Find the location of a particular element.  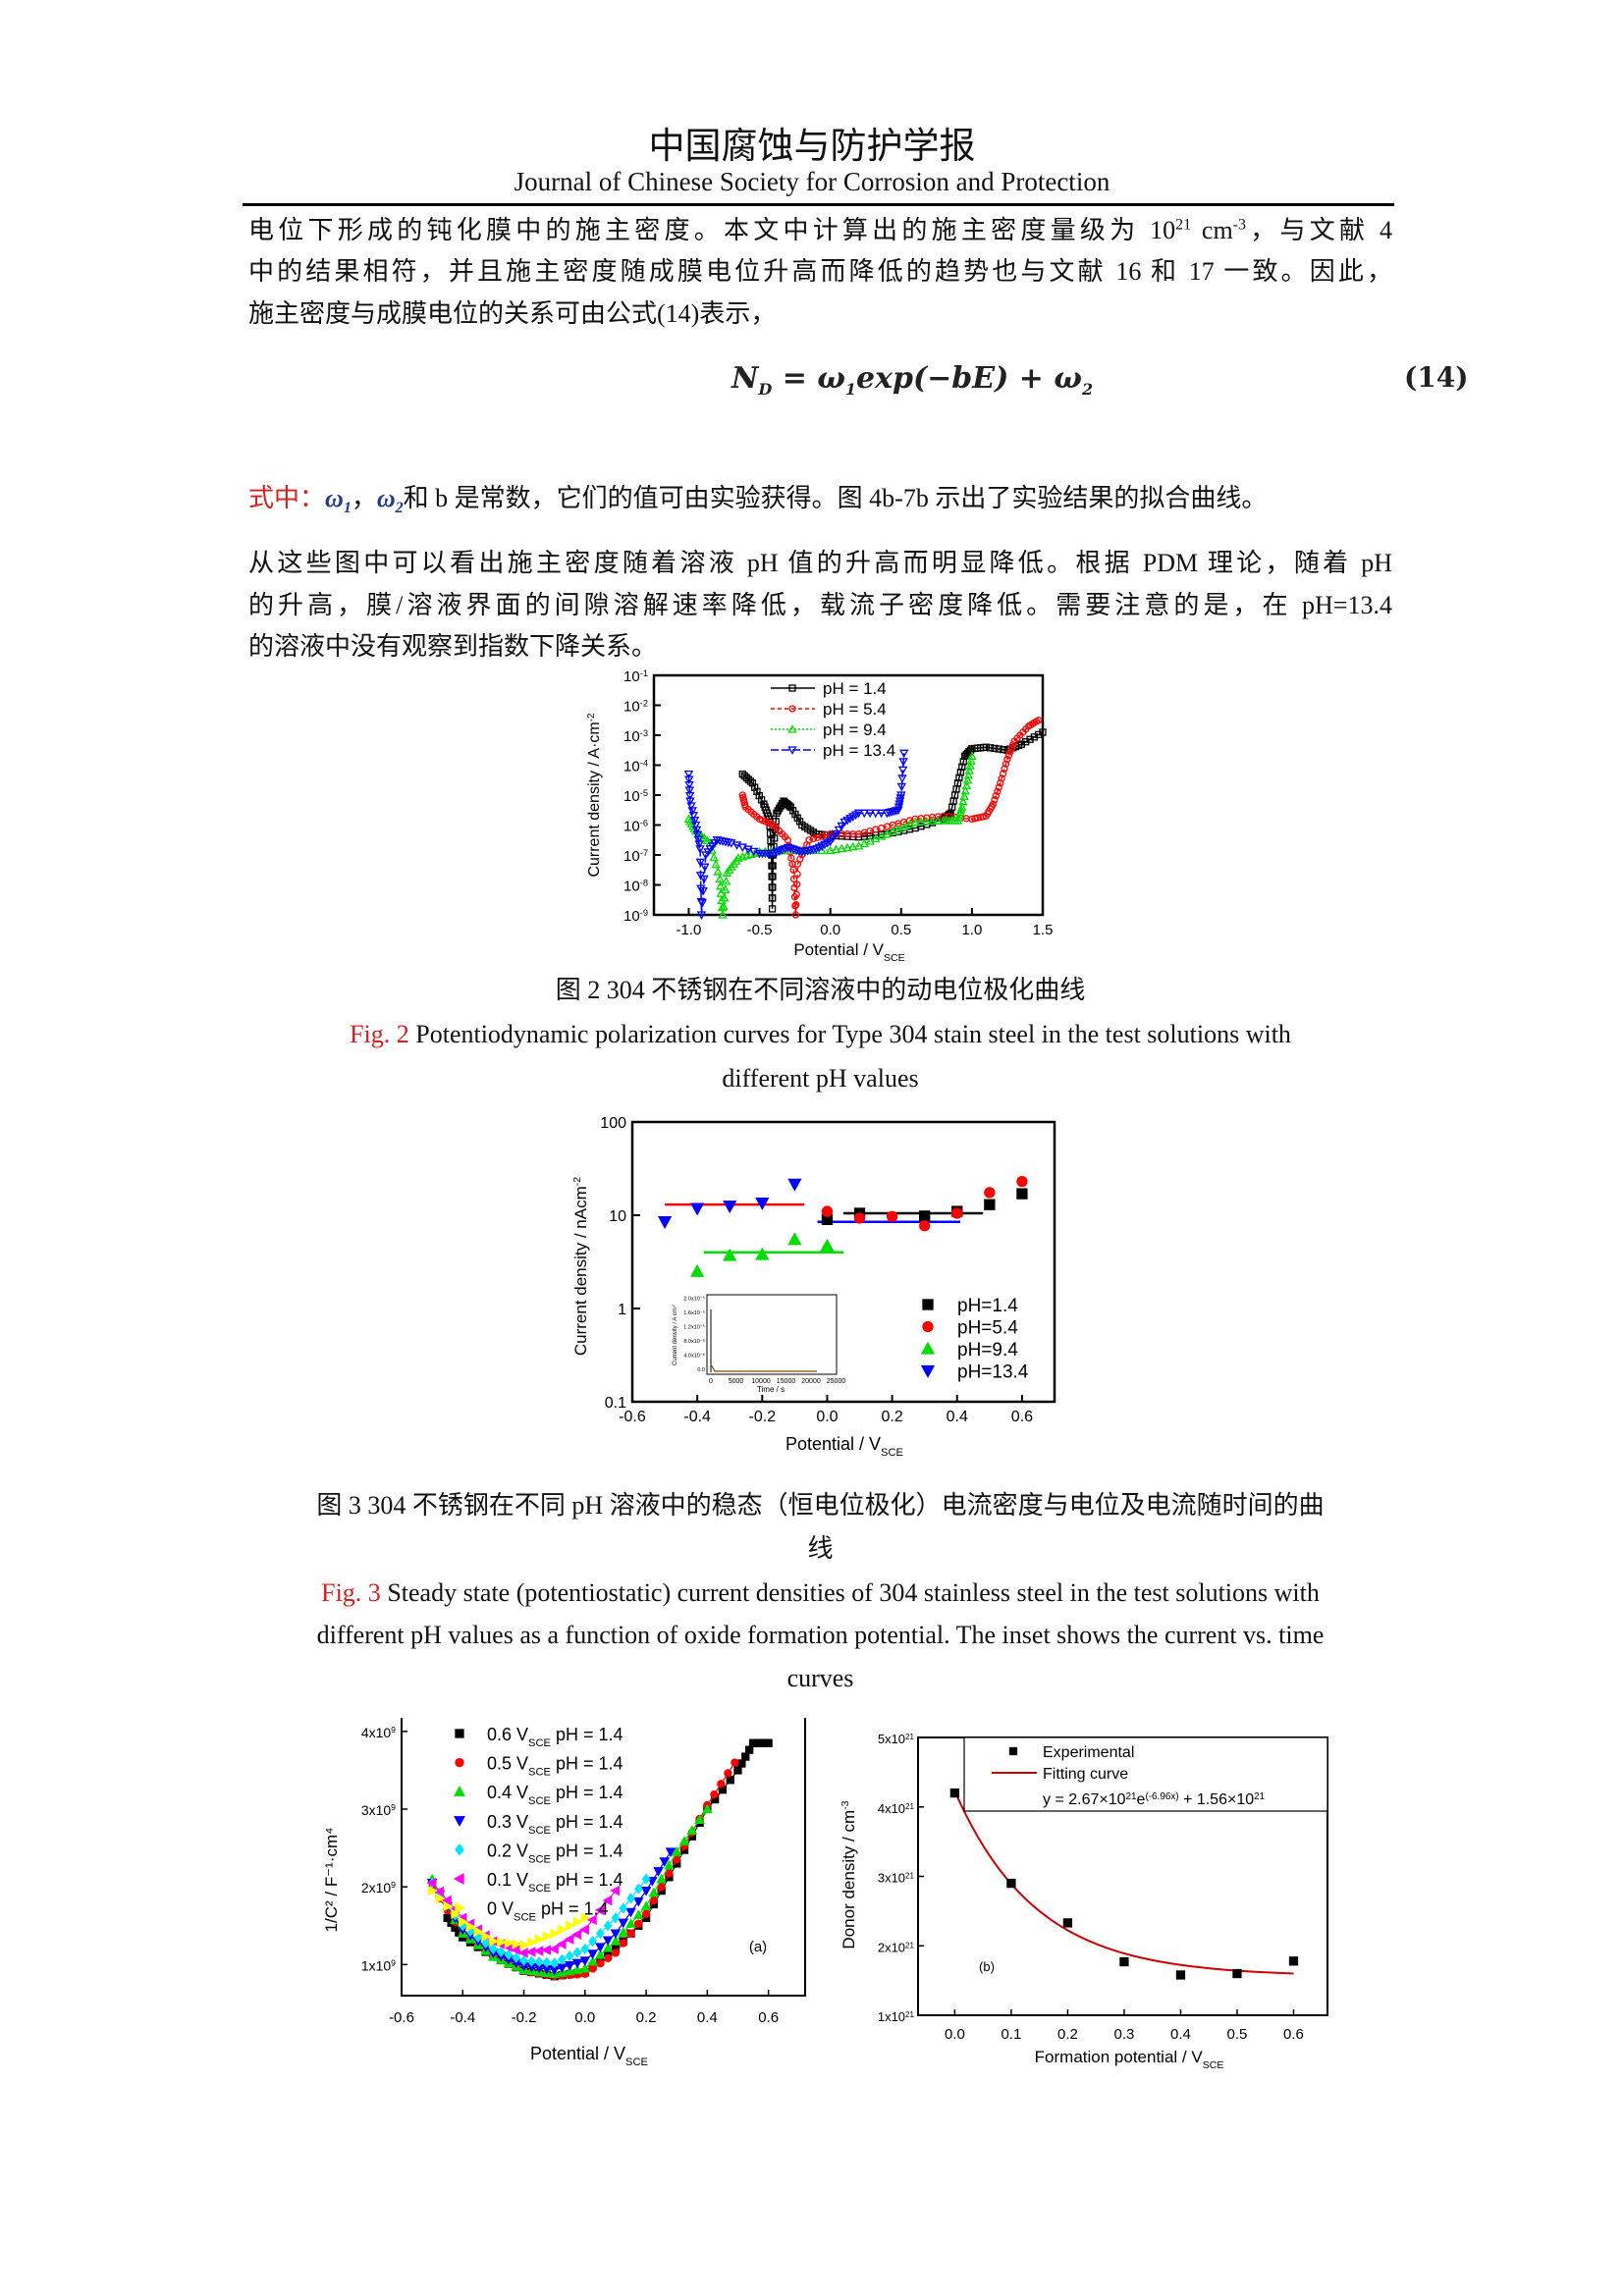

text: -1.0 is located at coordinates (689, 930).